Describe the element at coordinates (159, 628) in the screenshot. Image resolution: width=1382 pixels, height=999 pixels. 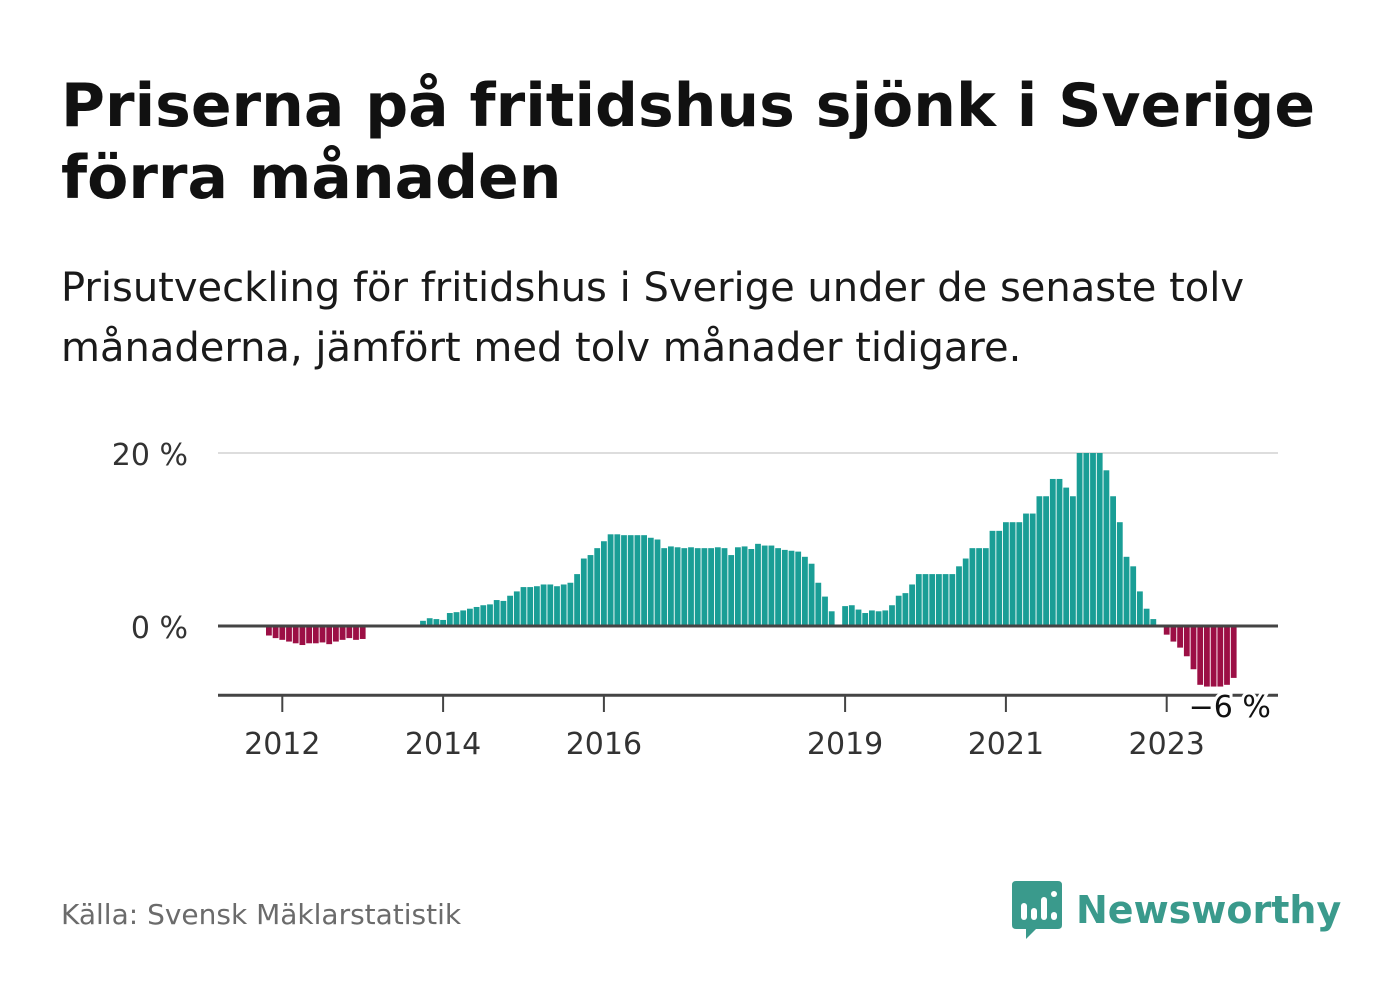
I see `y-tick-label: 0 %` at that location.